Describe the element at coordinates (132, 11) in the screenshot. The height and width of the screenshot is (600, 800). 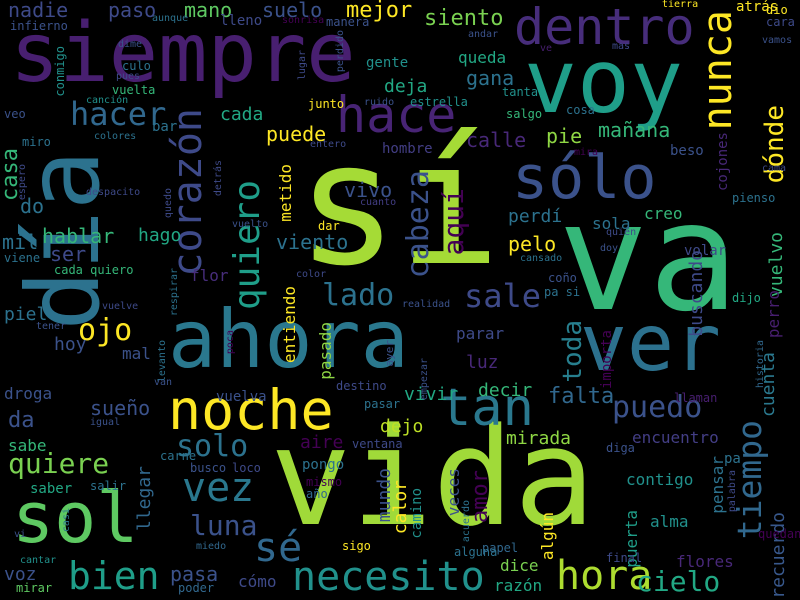
I see `word-paso: paso` at that location.